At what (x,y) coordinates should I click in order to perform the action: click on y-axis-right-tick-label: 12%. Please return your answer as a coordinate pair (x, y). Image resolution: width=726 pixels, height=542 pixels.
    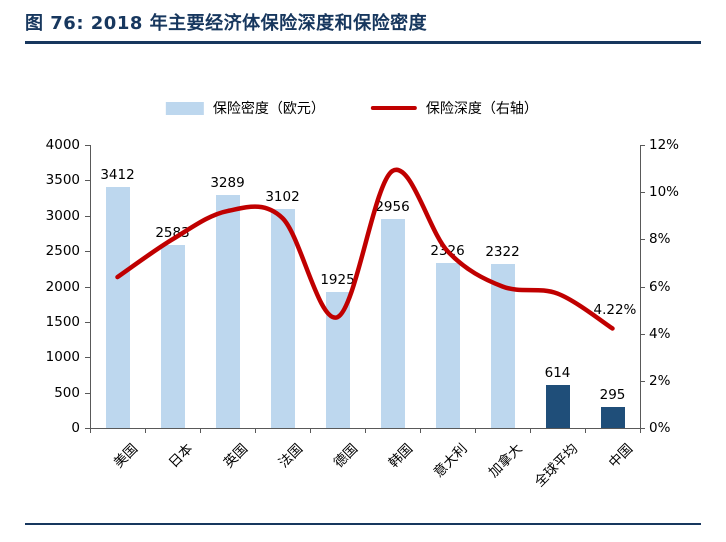
    Looking at the image, I should click on (664, 145).